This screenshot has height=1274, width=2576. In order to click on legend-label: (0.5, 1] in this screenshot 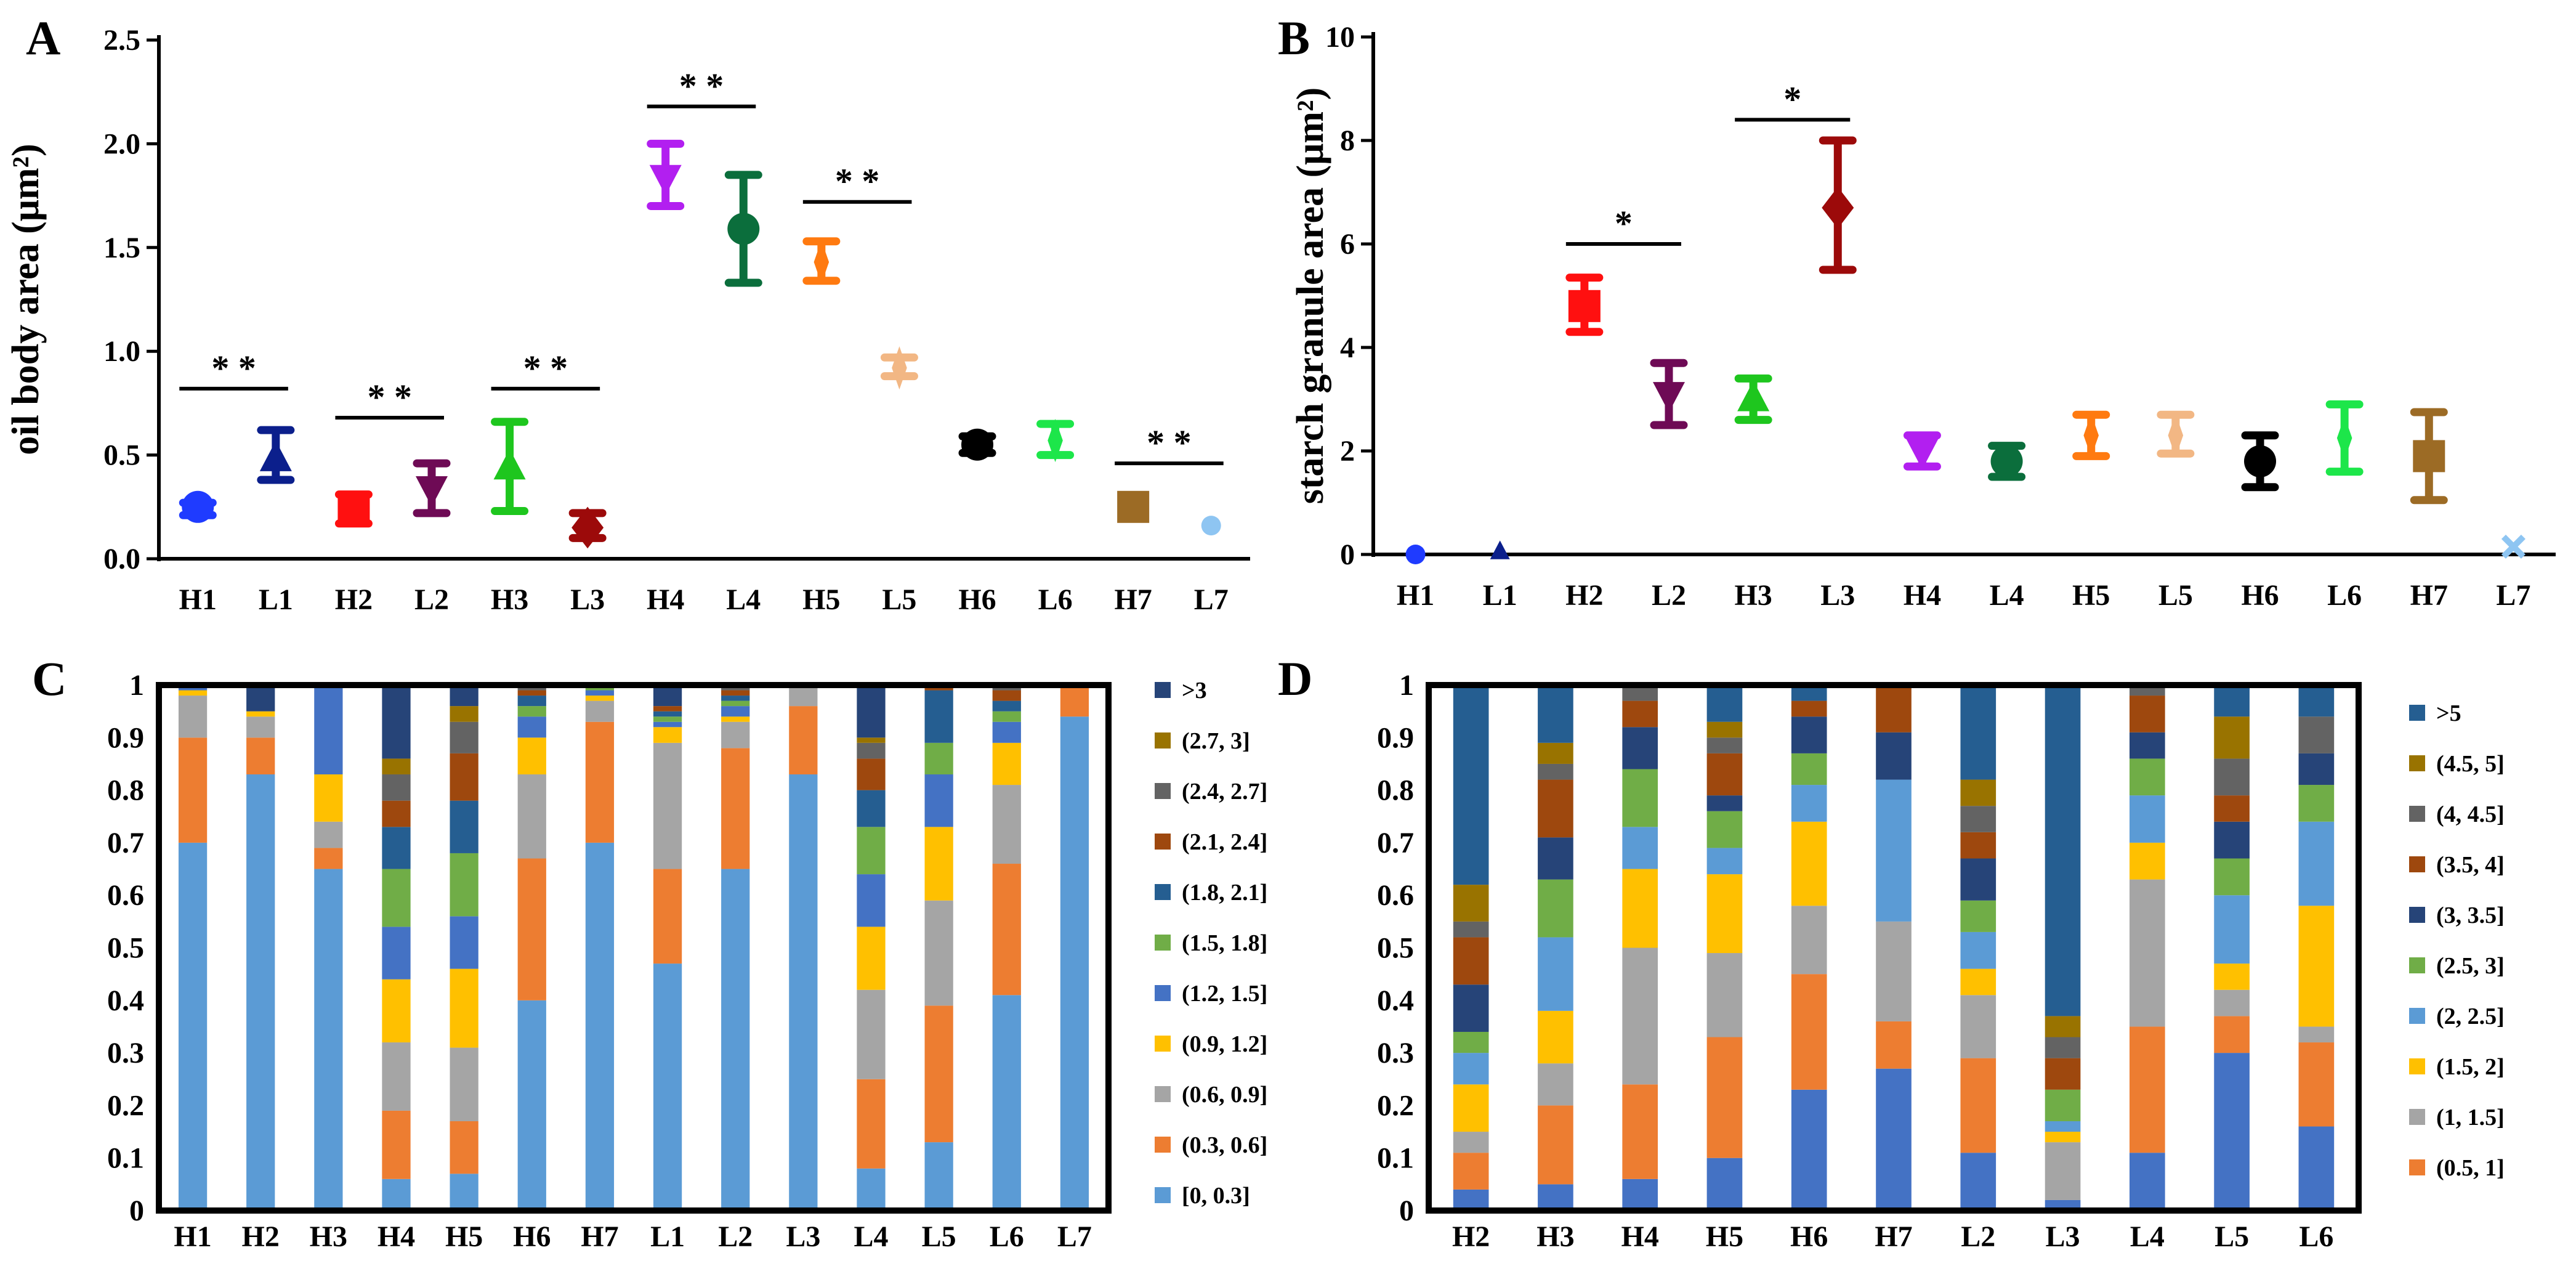, I will do `click(2470, 1168)`.